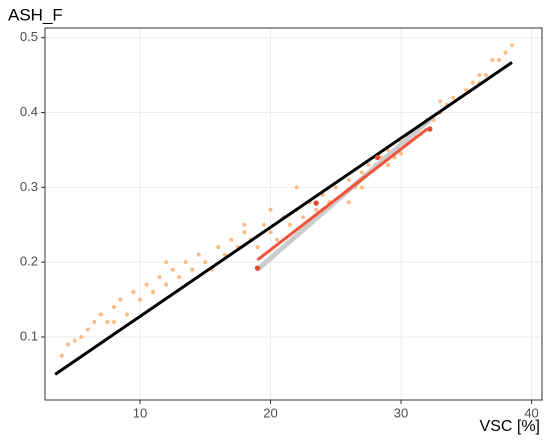 The height and width of the screenshot is (444, 550). What do you see at coordinates (29, 186) in the screenshot?
I see `y-tick-label: 0.3` at bounding box center [29, 186].